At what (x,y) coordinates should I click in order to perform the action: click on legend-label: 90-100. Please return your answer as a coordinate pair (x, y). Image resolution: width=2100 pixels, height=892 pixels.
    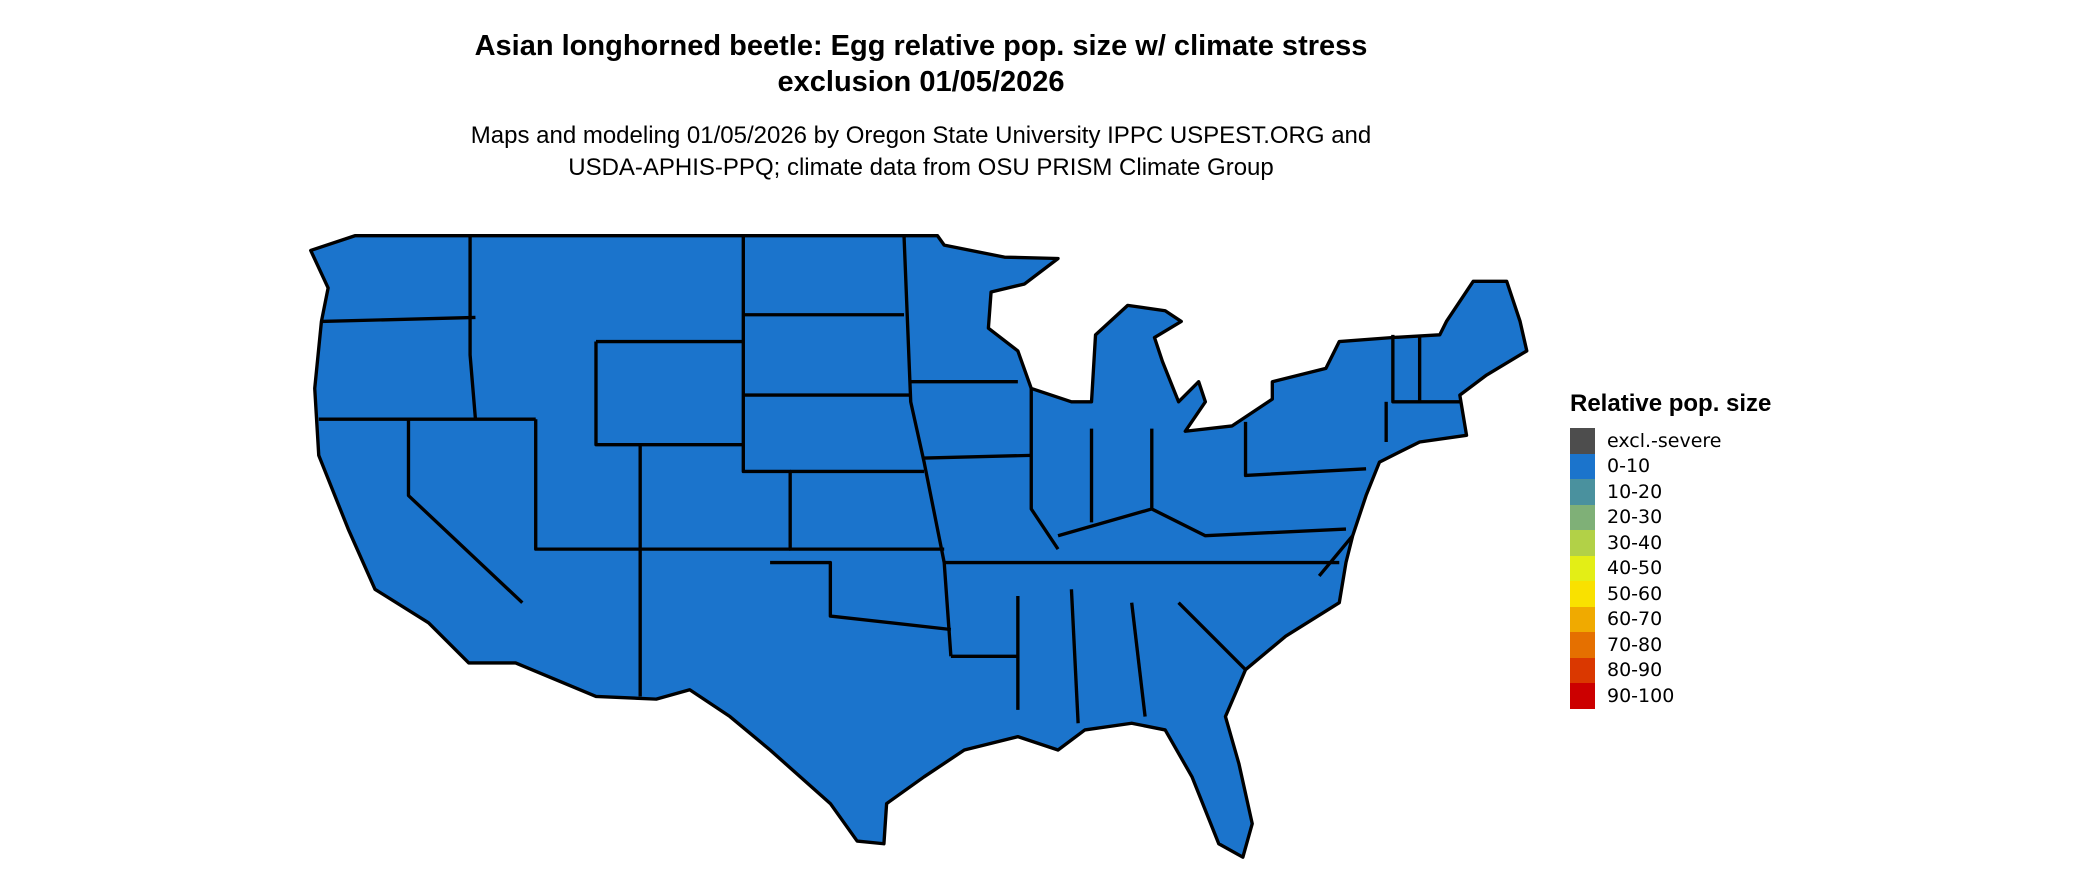
    Looking at the image, I should click on (1641, 695).